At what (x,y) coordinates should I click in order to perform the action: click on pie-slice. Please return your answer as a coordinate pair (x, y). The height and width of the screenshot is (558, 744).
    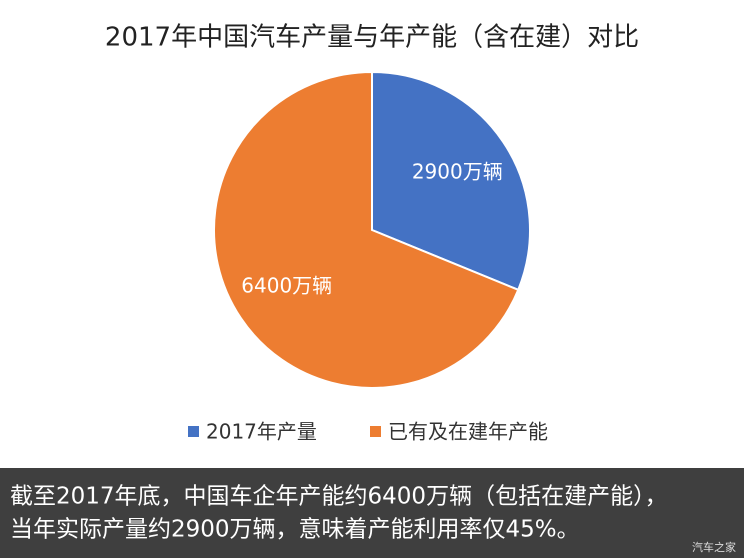
    Looking at the image, I should click on (451, 181).